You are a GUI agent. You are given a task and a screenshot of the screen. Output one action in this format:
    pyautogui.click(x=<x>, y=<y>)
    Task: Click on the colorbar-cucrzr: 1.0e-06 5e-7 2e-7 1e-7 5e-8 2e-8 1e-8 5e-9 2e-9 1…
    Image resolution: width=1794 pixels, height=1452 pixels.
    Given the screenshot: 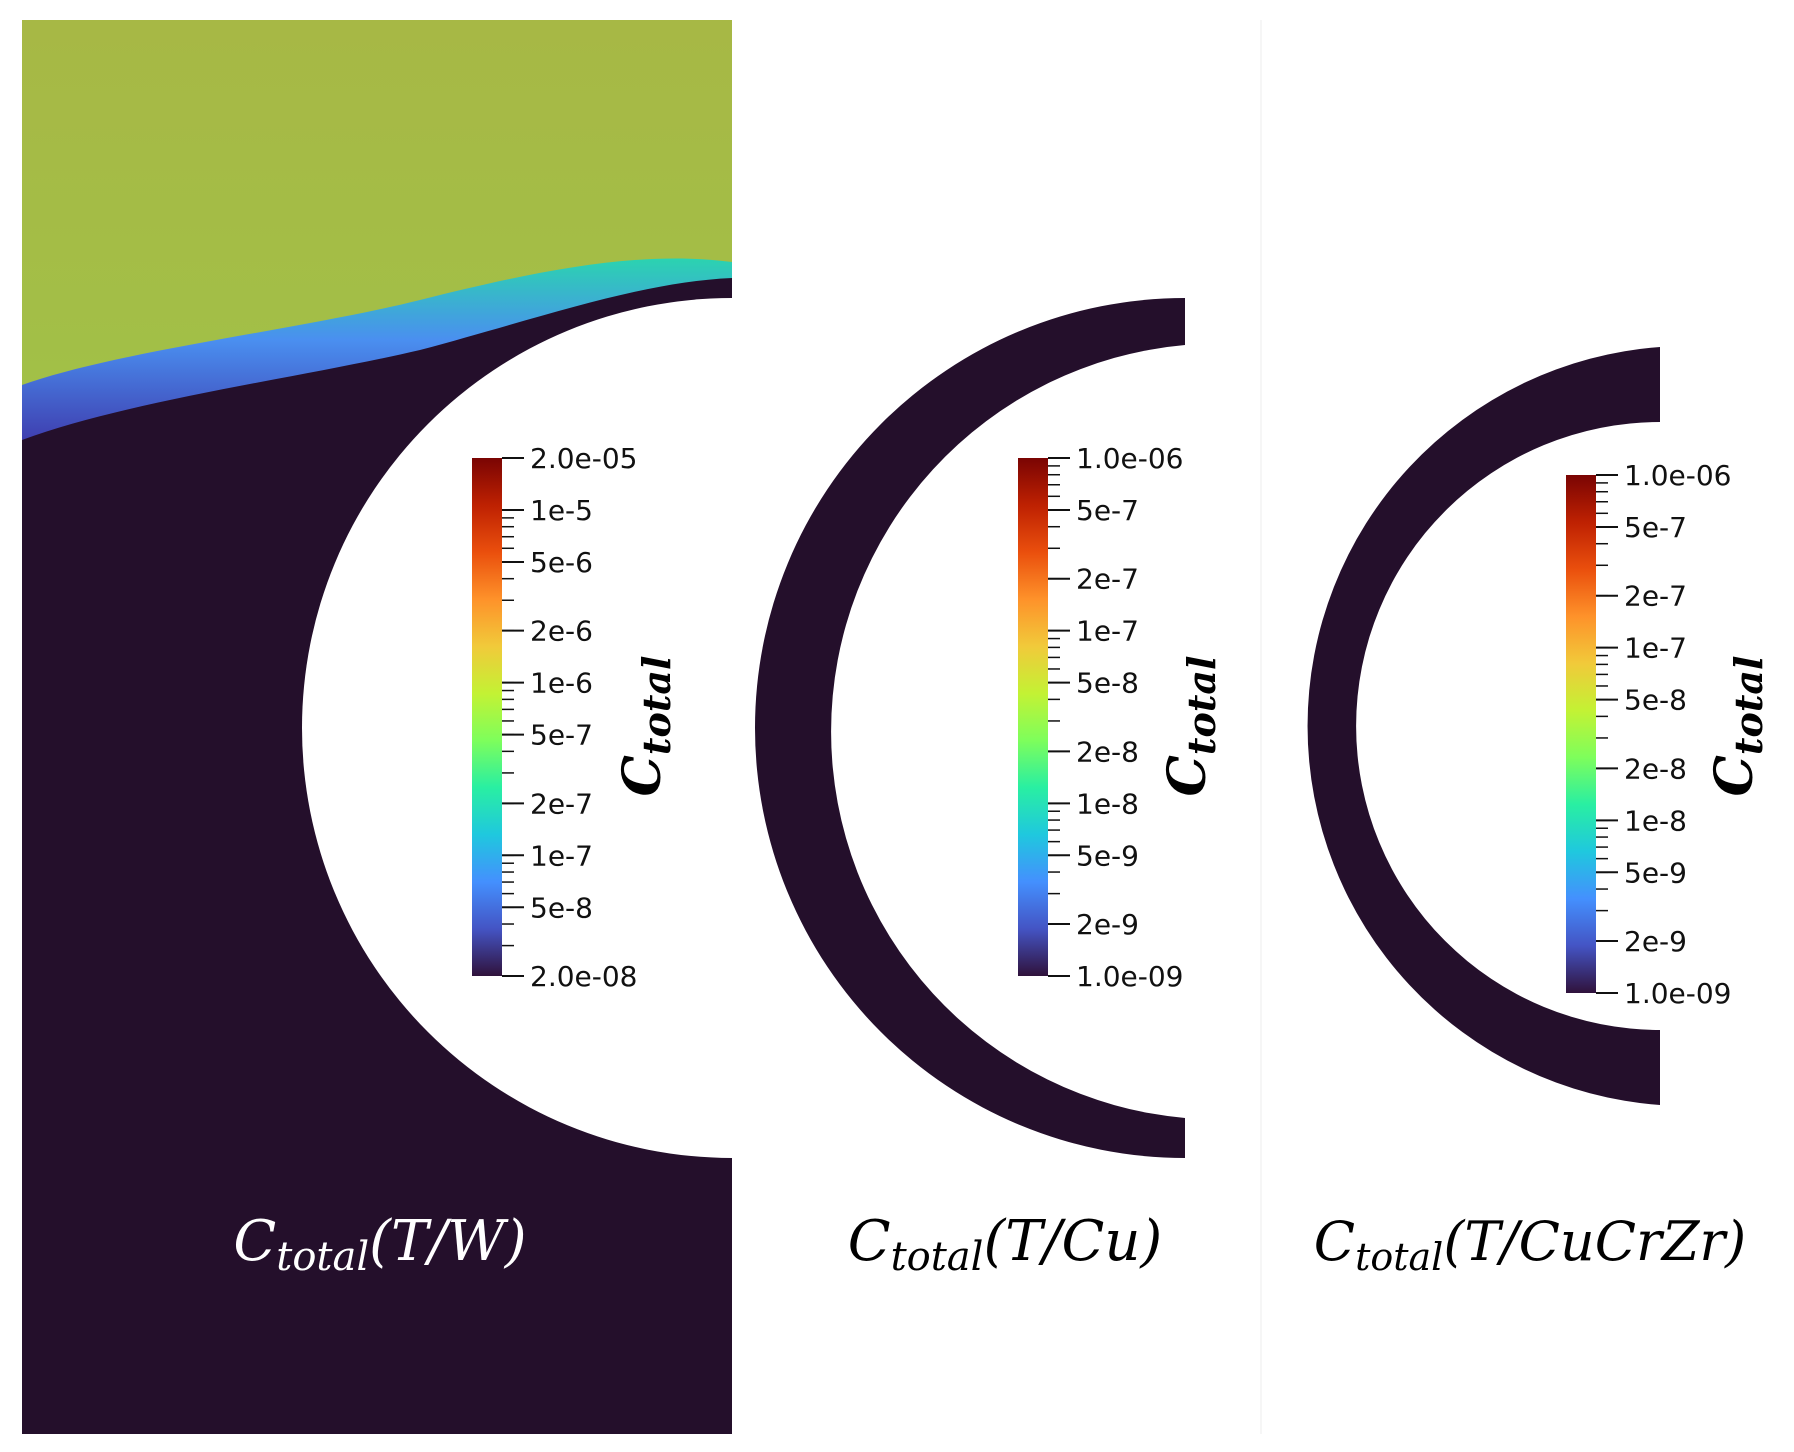 What is the action you would take?
    pyautogui.click(x=1668, y=734)
    